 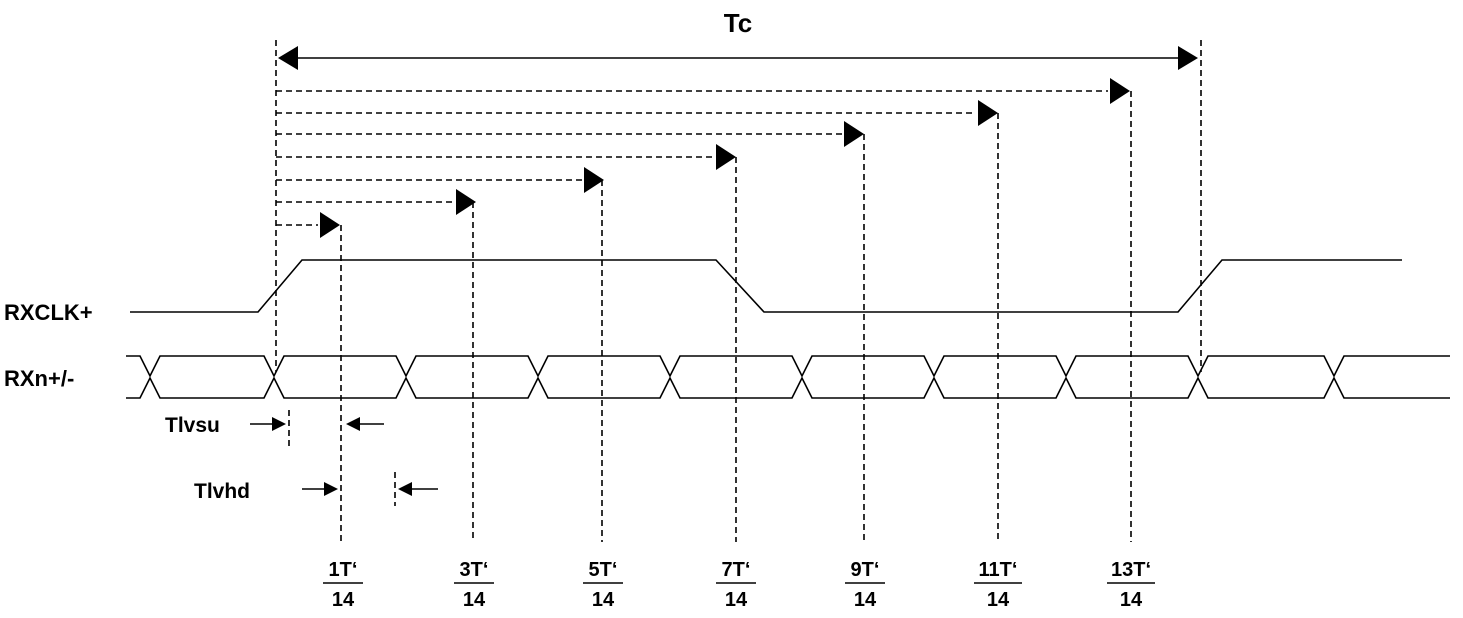 I want to click on svg-text: 7T‘, so click(x=736, y=570).